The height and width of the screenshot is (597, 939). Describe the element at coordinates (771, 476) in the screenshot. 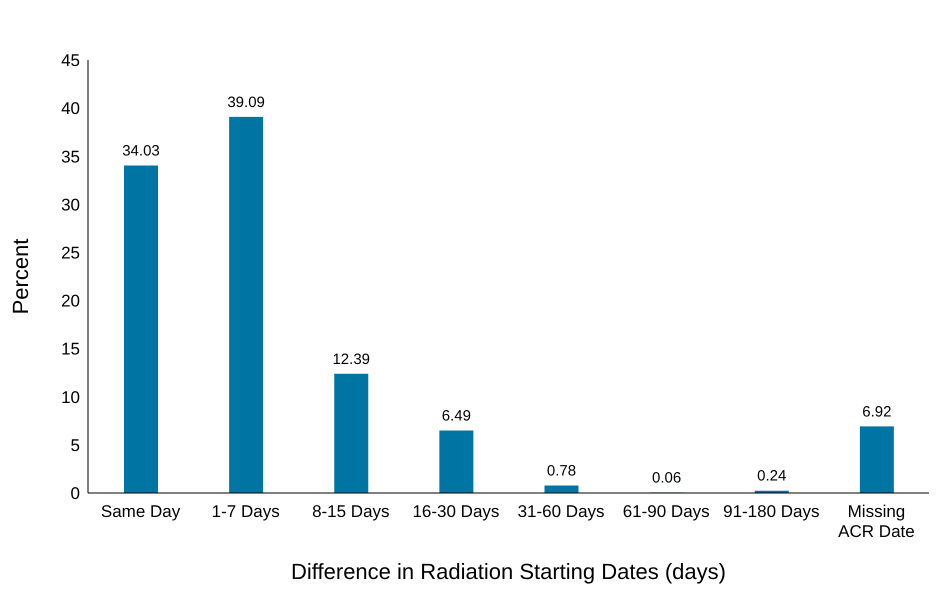

I see `data-label: 0.24` at that location.